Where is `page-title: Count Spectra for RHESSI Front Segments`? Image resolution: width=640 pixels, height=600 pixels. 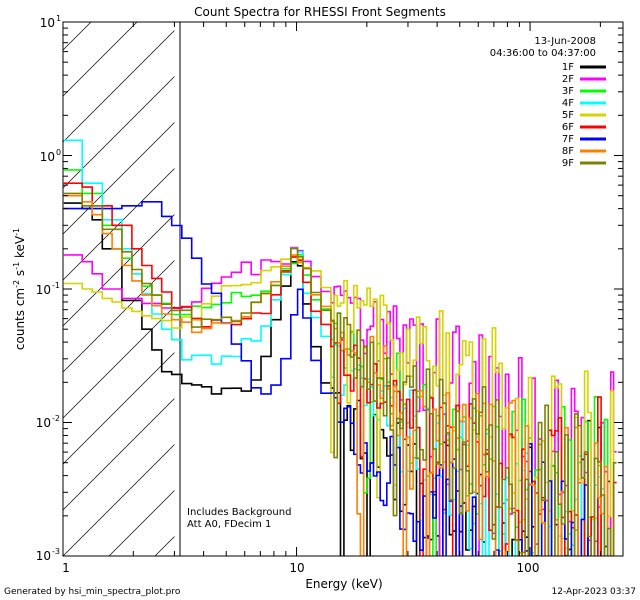 page-title: Count Spectra for RHESSI Front Segments is located at coordinates (320, 12).